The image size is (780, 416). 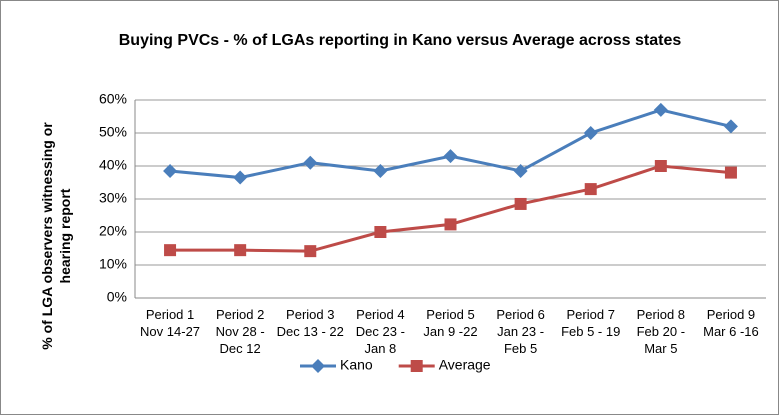 I want to click on y-tick-label: 30%, so click(x=113, y=198).